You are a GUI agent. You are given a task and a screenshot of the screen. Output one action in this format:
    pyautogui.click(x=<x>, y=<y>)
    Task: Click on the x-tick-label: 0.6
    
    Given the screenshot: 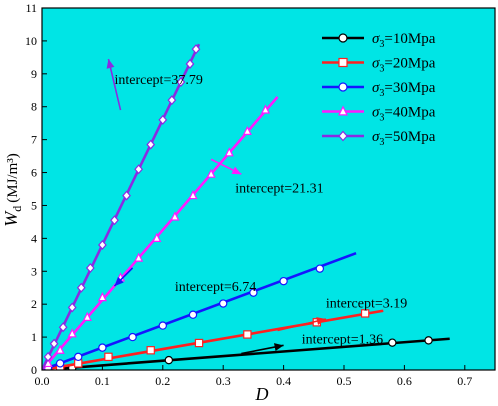 What is the action you would take?
    pyautogui.click(x=404, y=381)
    